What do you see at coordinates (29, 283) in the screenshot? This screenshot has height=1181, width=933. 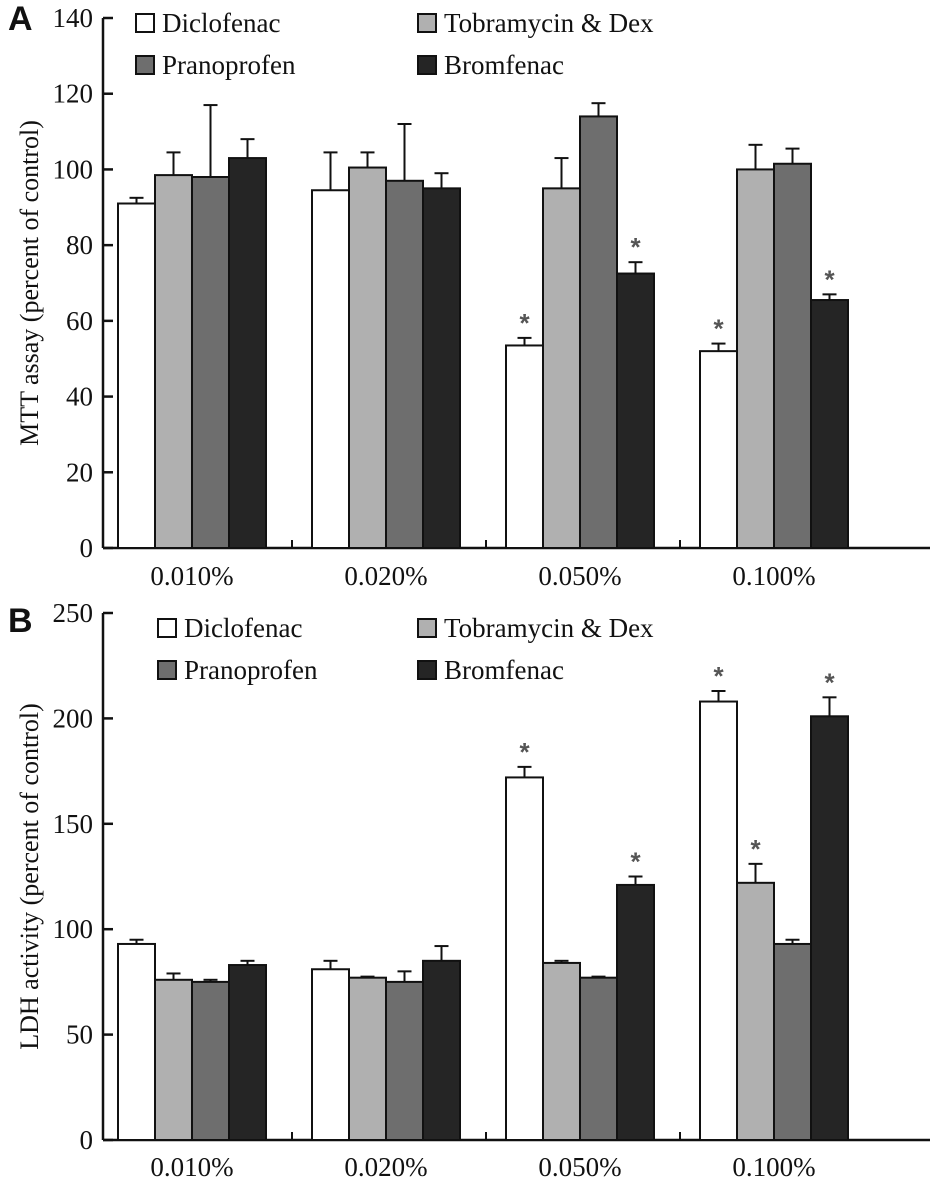 I see `y-axis-title: MTT assay (percent of control)` at bounding box center [29, 283].